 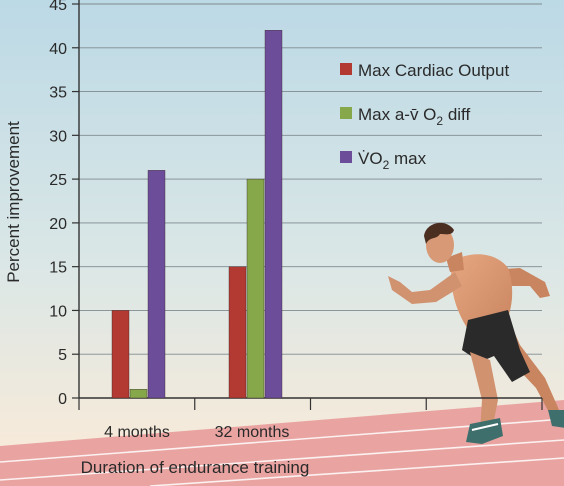 I want to click on x-tick-label-0: 4 months, so click(x=137, y=432).